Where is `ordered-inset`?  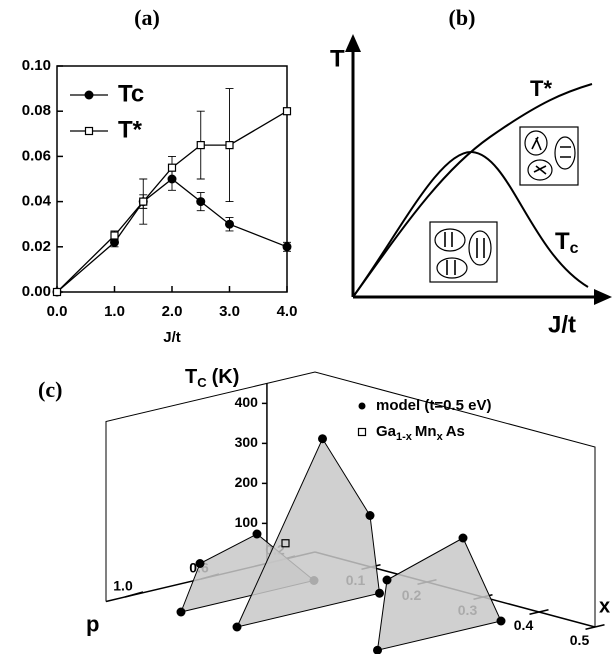 ordered-inset is located at coordinates (463, 252).